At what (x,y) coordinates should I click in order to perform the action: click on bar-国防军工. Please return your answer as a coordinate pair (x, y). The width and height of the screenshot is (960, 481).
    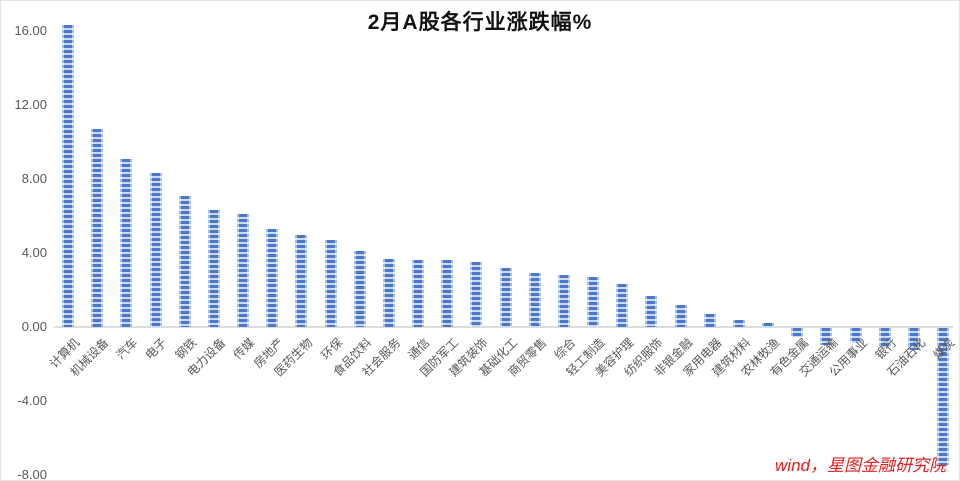
    Looking at the image, I should click on (447, 293).